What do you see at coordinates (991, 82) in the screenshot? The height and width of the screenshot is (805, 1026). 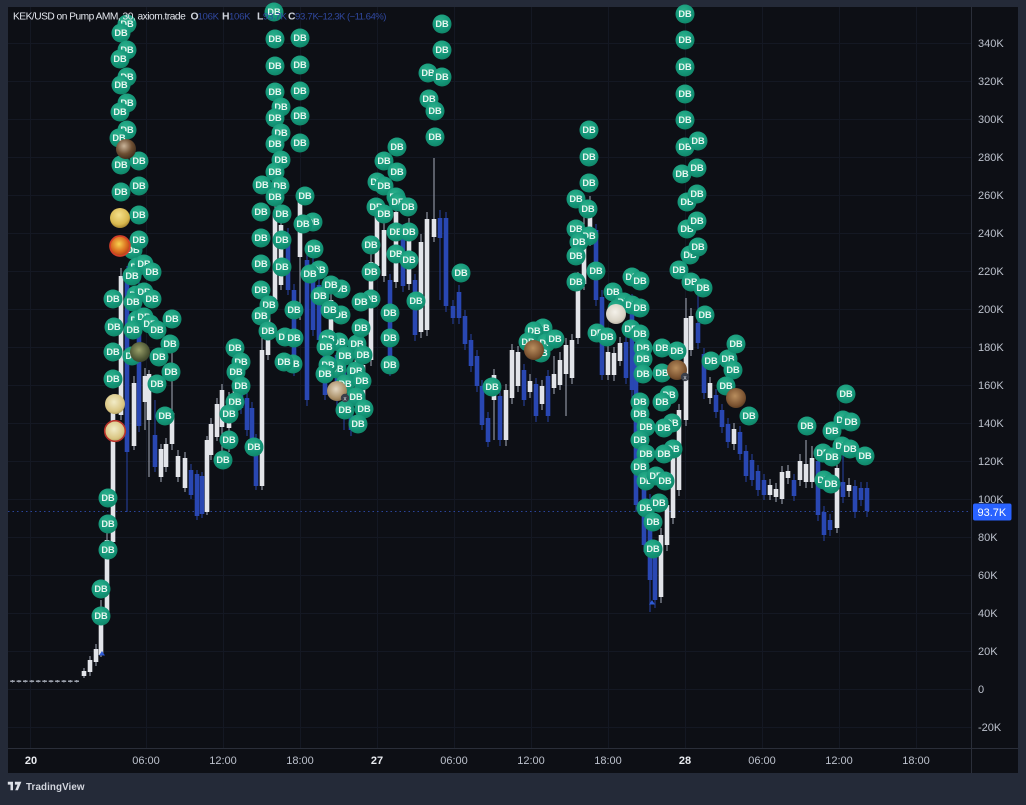 I see `svg-text: 320K` at bounding box center [991, 82].